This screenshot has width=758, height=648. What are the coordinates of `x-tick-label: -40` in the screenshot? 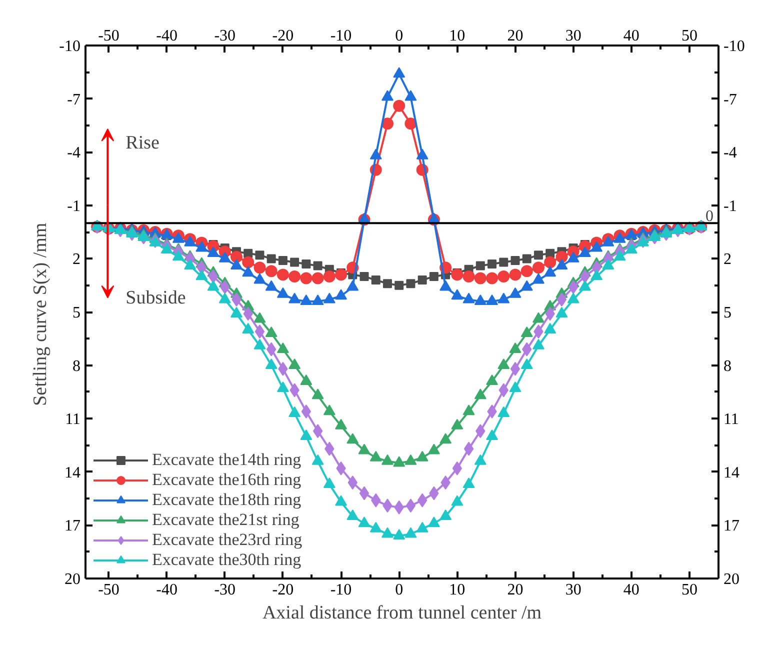 It's located at (167, 36).